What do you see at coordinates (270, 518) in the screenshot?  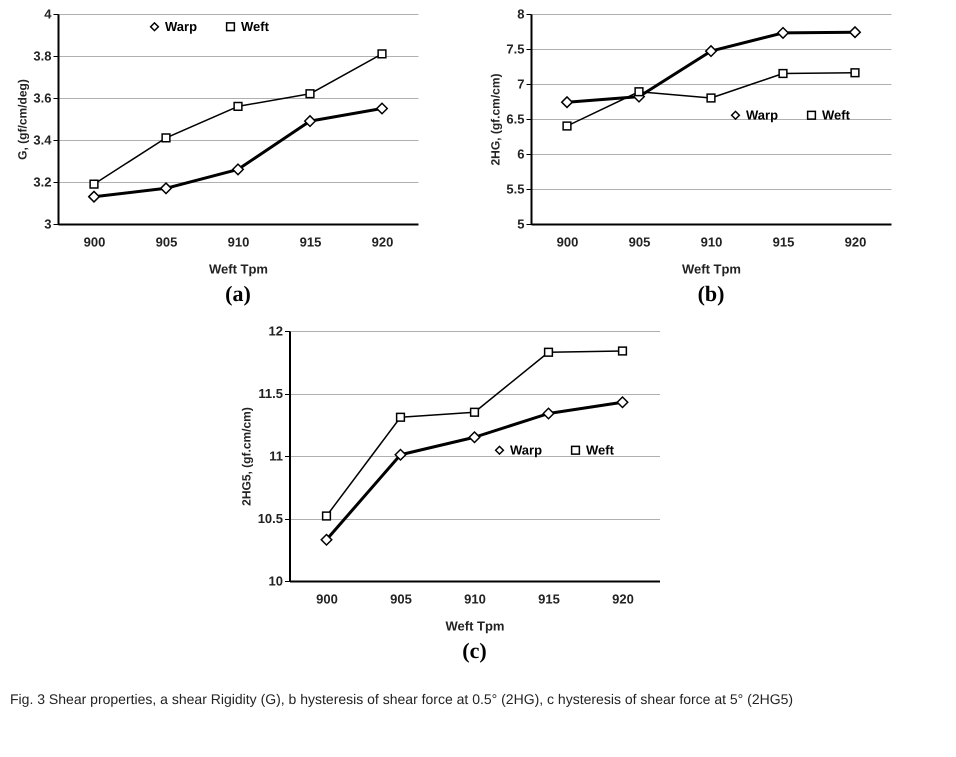 I see `y-tick-label: 10.5` at bounding box center [270, 518].